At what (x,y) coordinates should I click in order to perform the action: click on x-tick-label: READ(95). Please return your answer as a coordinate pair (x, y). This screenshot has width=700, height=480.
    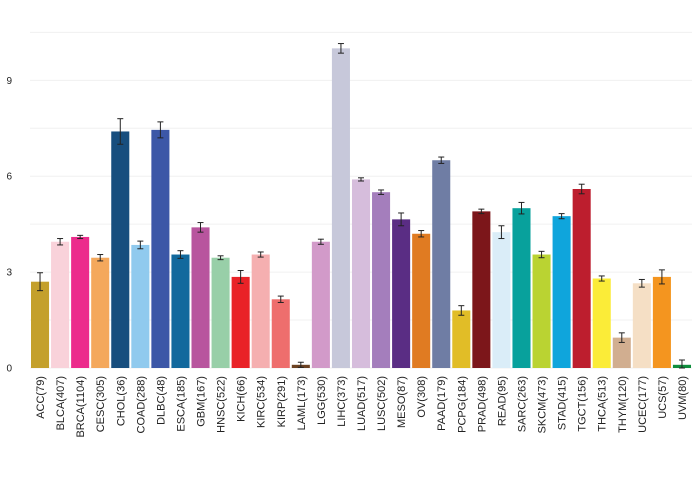
    Looking at the image, I should click on (502, 401).